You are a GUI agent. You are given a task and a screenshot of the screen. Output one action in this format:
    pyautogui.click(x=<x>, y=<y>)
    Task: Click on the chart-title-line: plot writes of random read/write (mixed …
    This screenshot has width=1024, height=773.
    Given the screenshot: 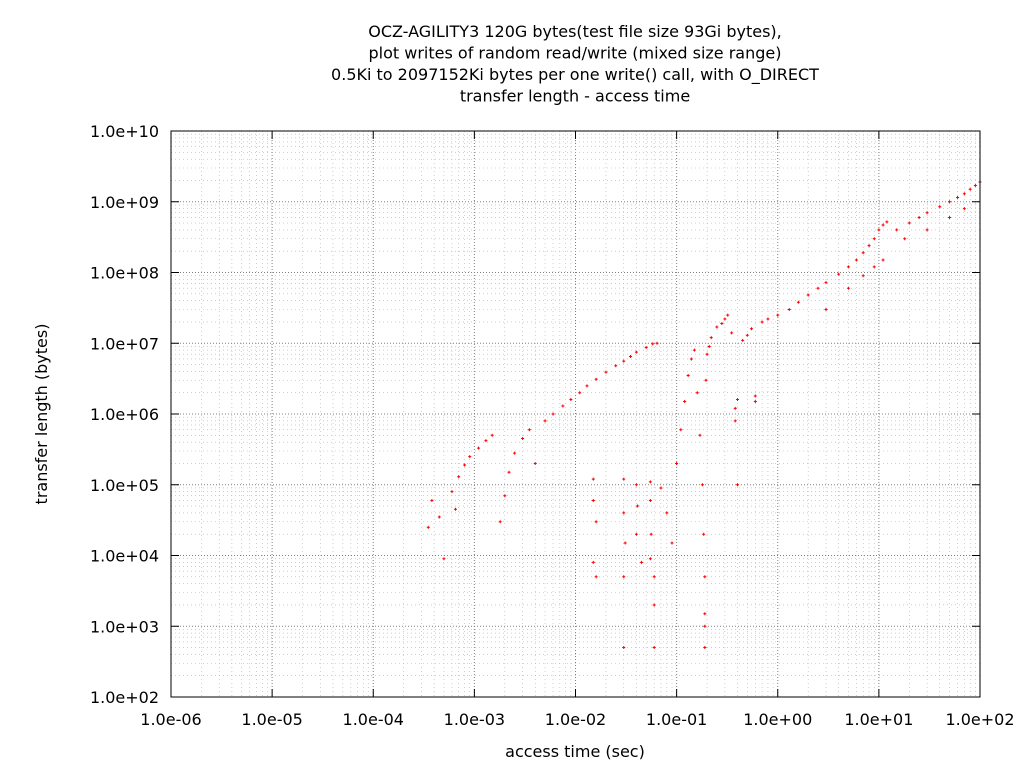 What is the action you would take?
    pyautogui.click(x=575, y=53)
    